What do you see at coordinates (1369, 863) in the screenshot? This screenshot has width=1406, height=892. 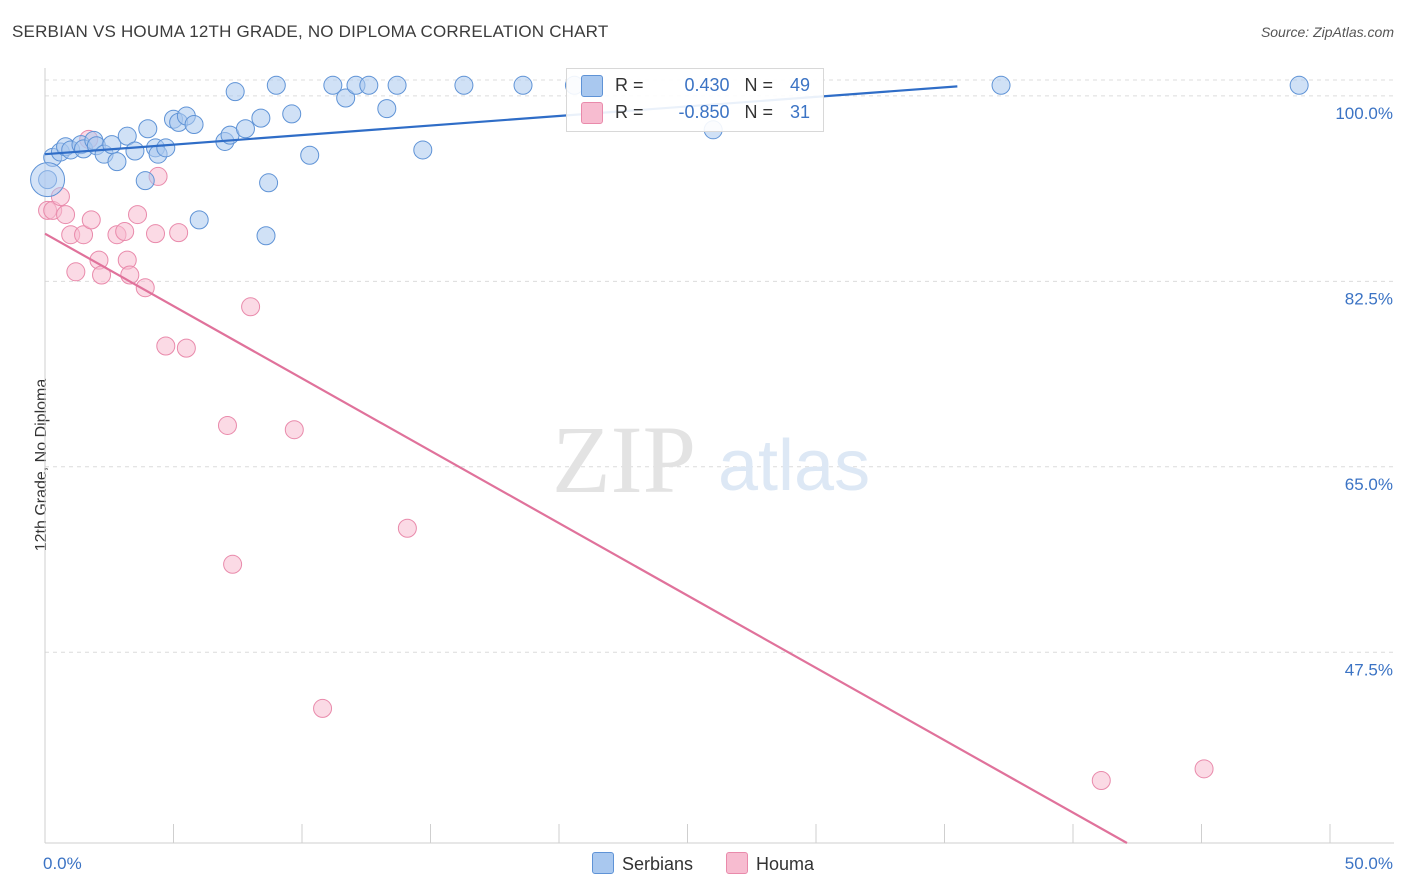 I see `x-tick-label: 50.0%` at bounding box center [1369, 863].